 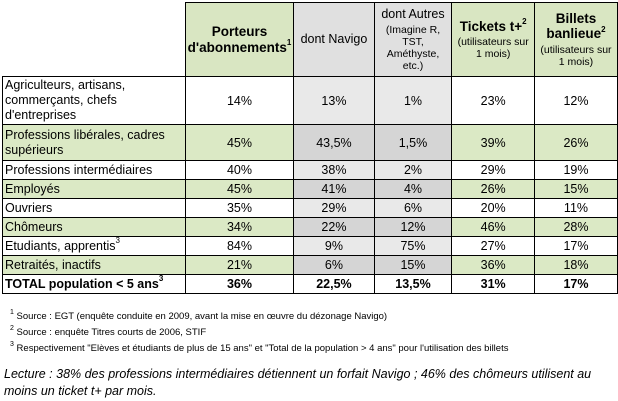 I want to click on total-value: 36%, so click(x=239, y=284).